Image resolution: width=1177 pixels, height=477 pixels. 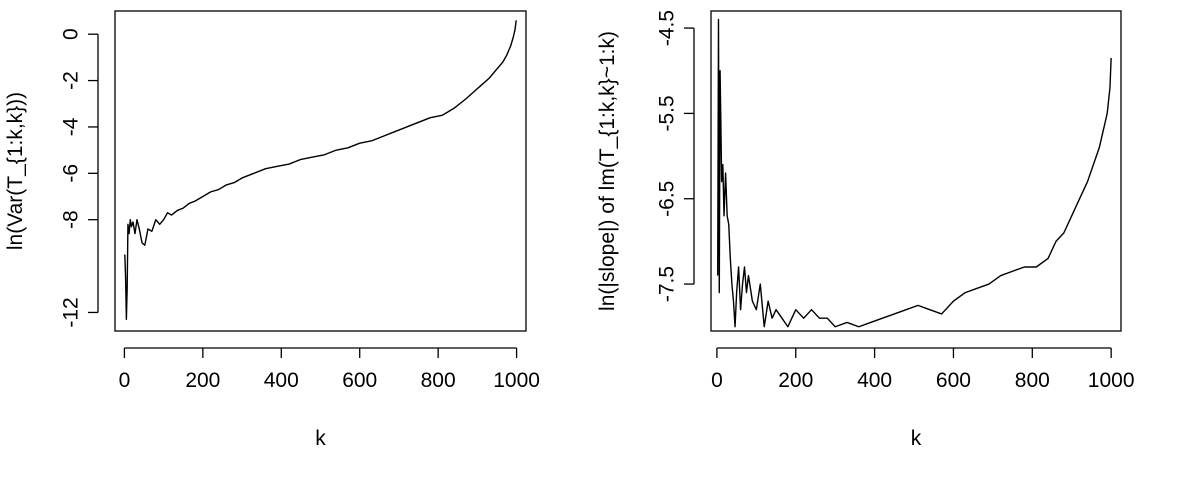 What do you see at coordinates (874, 380) in the screenshot?
I see `x-tick-label-right: 400` at bounding box center [874, 380].